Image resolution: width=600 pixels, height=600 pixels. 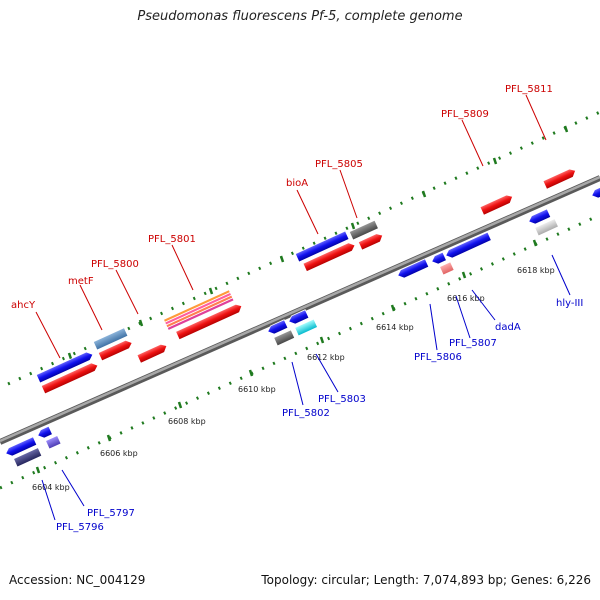 I want to click on scale-label: 6616 kbp, so click(x=466, y=298).